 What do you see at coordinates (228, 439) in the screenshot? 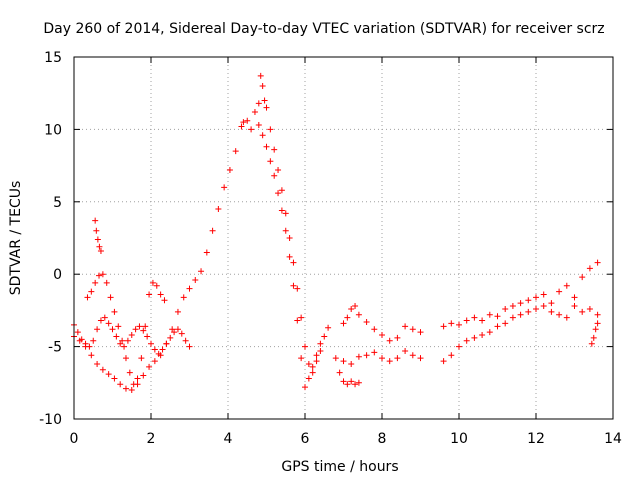
I see `x-tick-label: 4` at bounding box center [228, 439].